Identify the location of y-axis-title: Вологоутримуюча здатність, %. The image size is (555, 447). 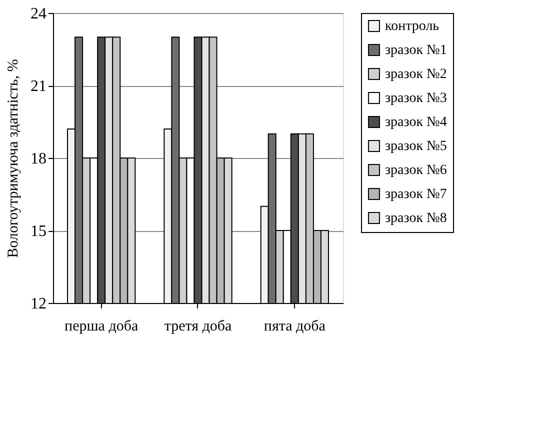
(14, 158).